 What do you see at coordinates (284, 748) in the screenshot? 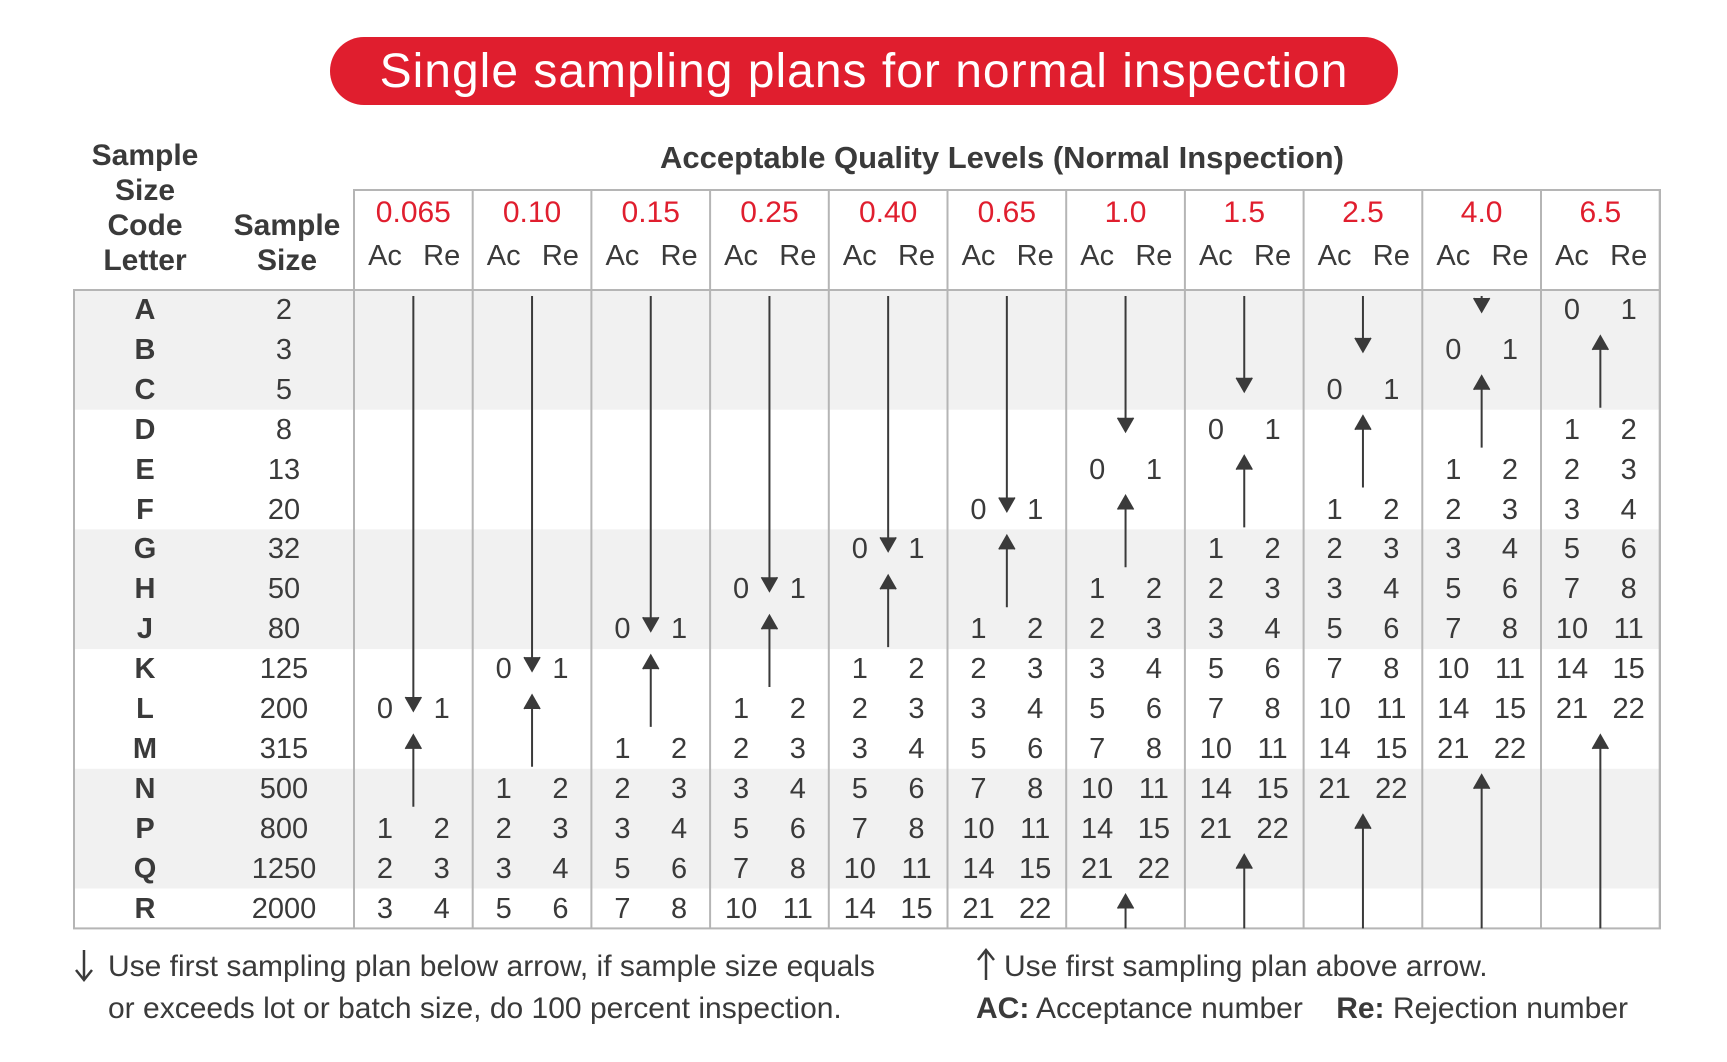
I see `sample-size: 315` at bounding box center [284, 748].